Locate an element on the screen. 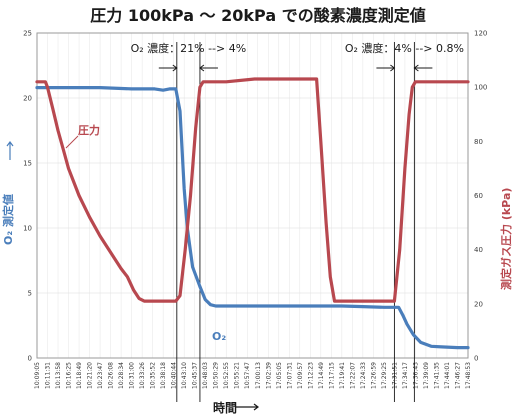 This screenshot has height=415, width=520. x-tick-label: 10:09:05 is located at coordinates (37, 375).